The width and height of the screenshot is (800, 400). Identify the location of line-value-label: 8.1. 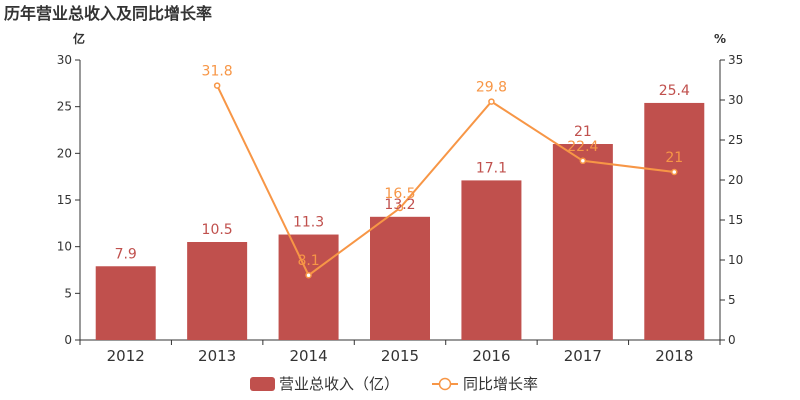
(308, 261).